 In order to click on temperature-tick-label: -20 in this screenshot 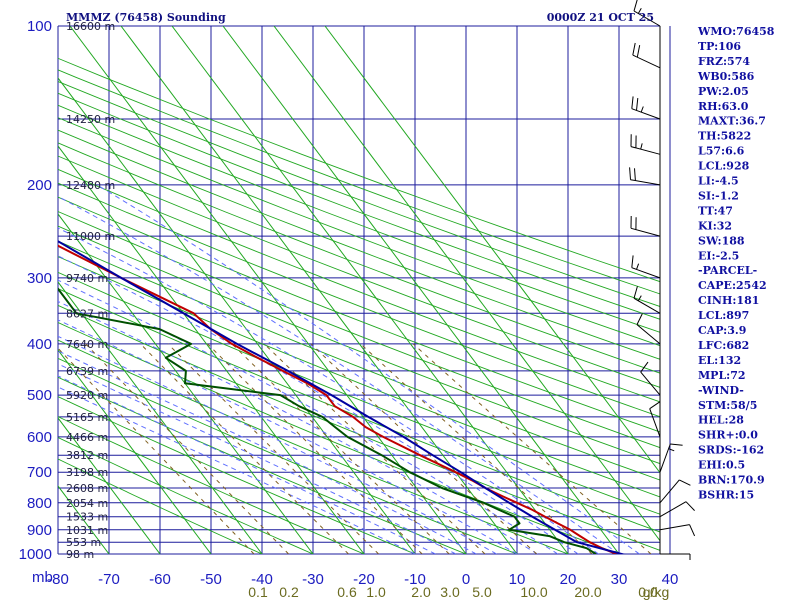, I will do `click(364, 579)`.